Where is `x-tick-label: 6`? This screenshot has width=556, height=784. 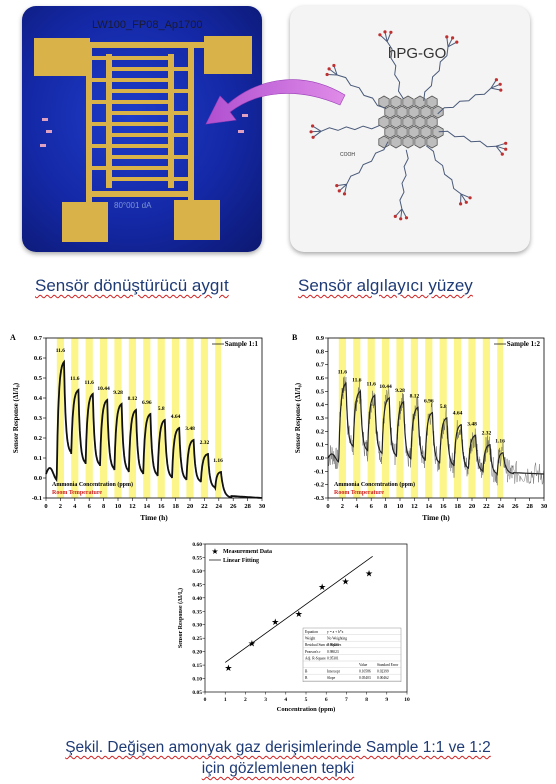
x-tick-label: 6 is located at coordinates (326, 700).